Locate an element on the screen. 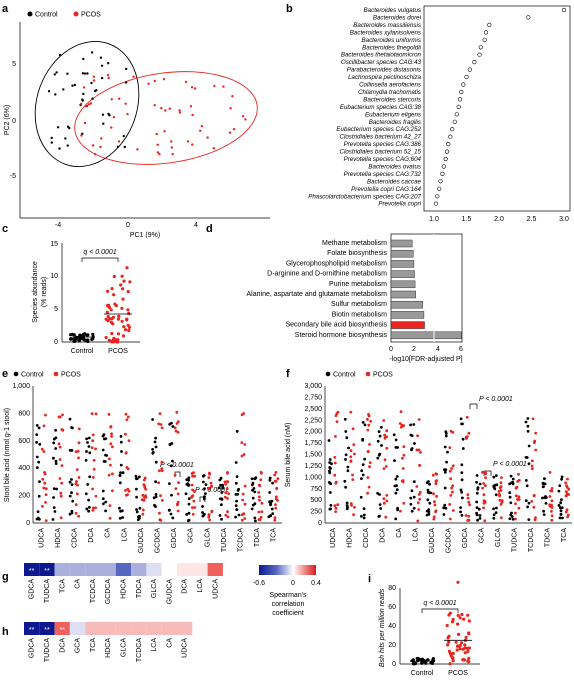  species-label: Collinsella aerofaciens is located at coordinates (390, 85).